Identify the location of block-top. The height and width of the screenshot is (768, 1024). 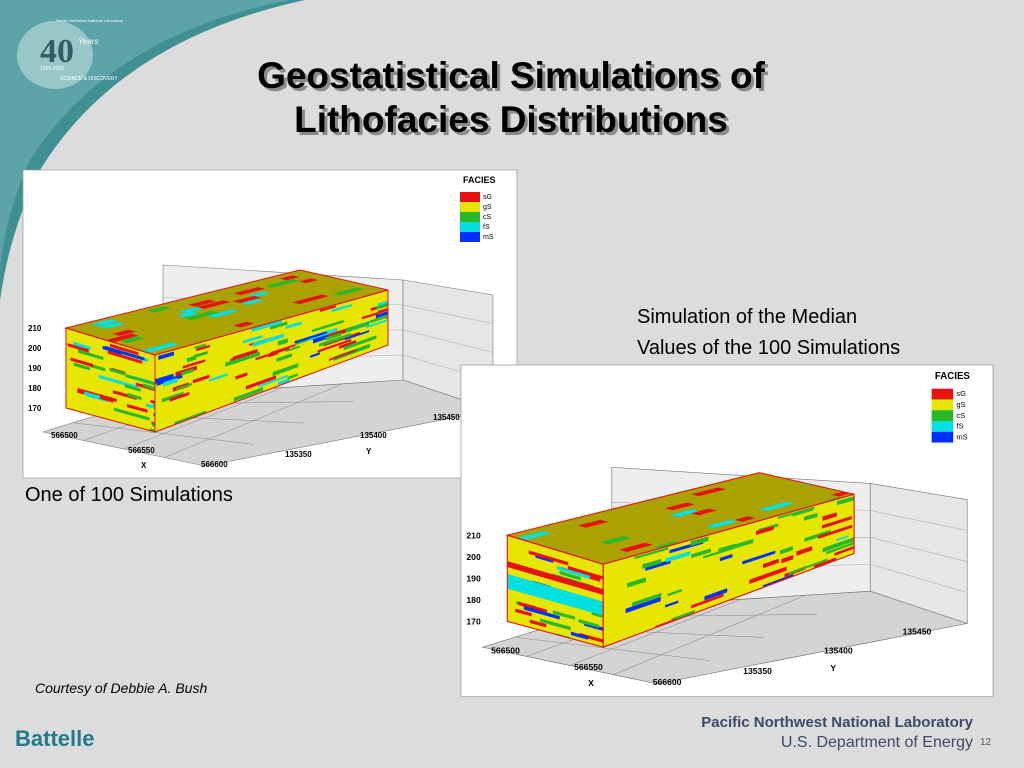
(681, 518).